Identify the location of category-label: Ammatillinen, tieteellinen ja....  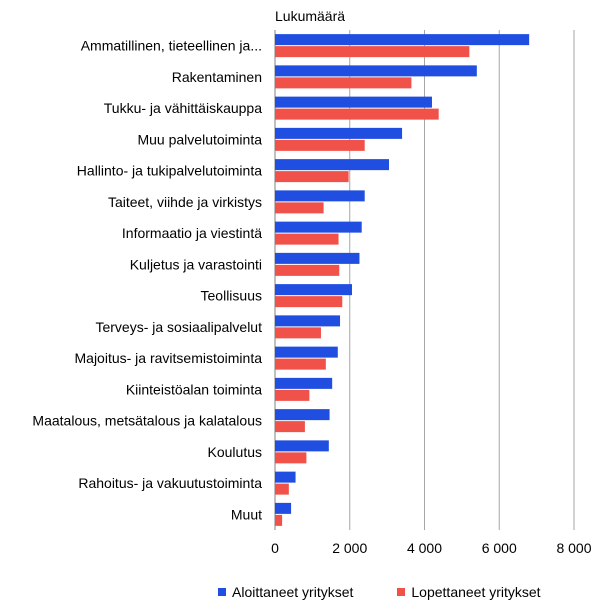
(171, 46).